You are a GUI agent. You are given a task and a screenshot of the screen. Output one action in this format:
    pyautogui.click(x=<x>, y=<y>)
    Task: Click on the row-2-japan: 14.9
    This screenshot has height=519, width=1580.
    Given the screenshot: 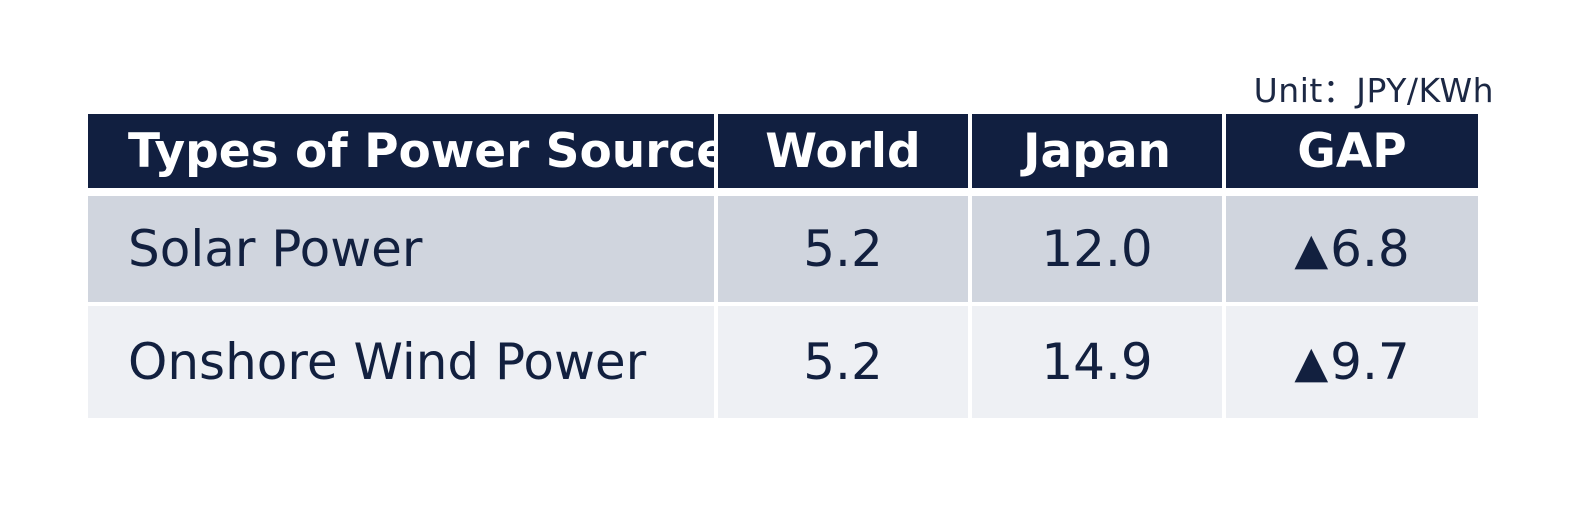 What is the action you would take?
    pyautogui.click(x=1097, y=362)
    